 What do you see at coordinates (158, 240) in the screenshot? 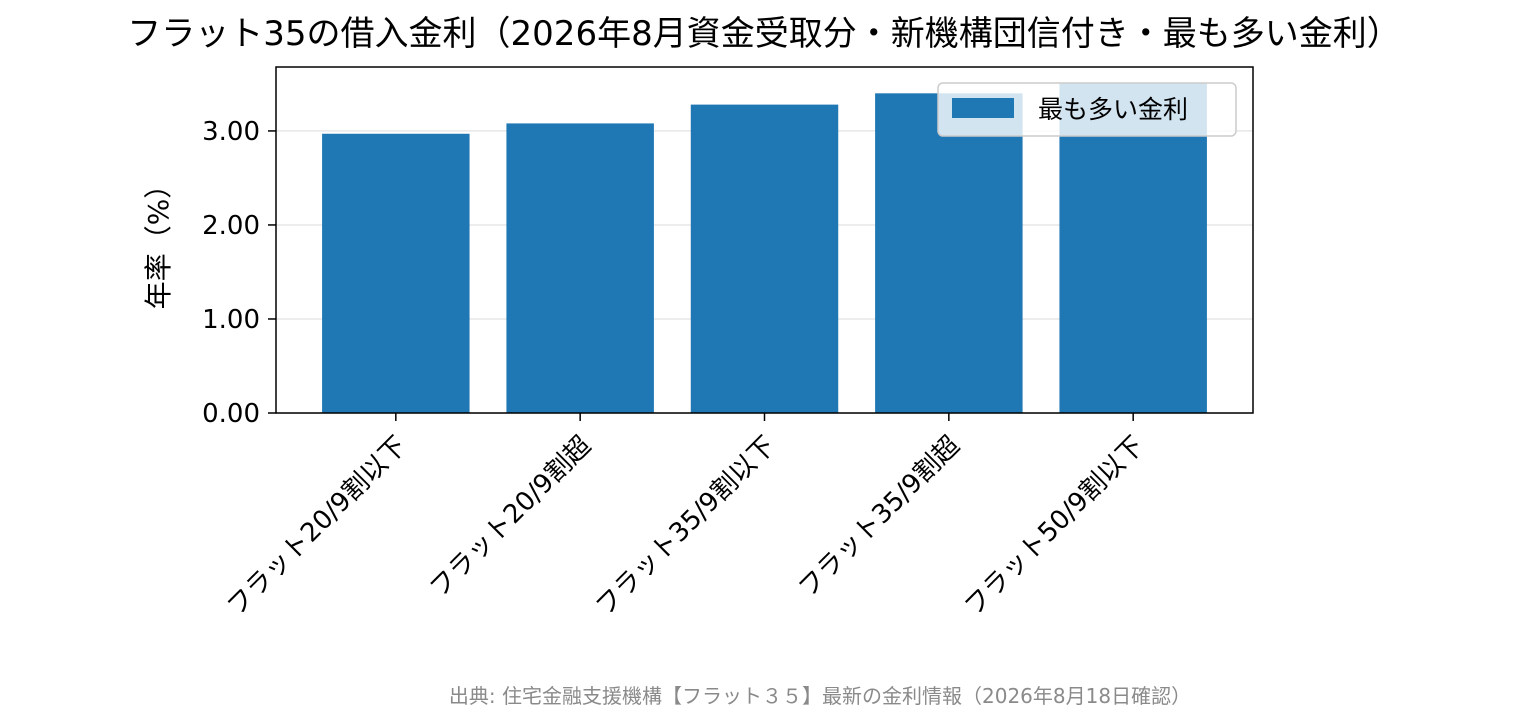
I see `y-axis-title: 年率（%）` at bounding box center [158, 240].